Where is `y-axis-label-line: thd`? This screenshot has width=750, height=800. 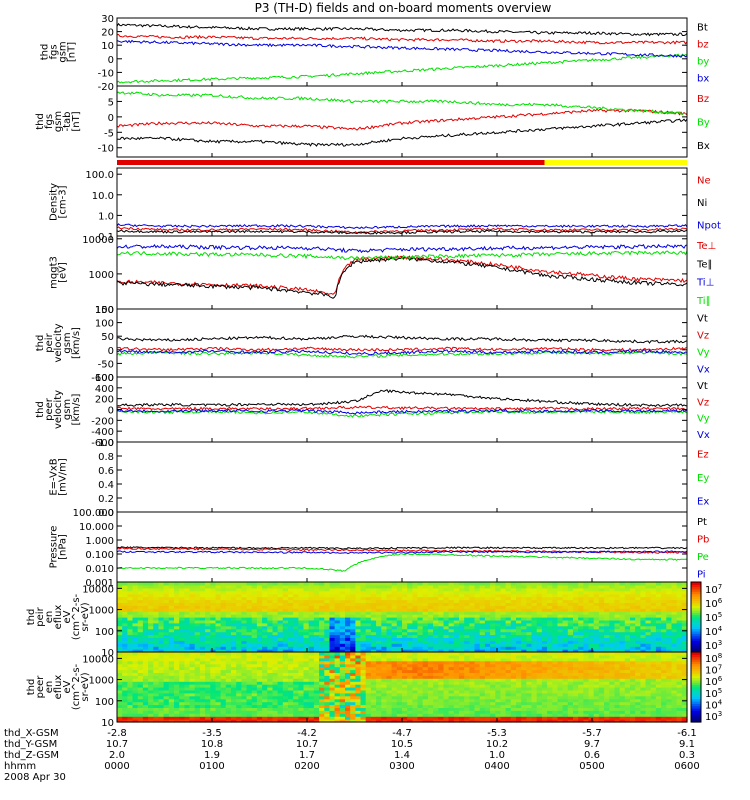 y-axis-label-line: thd is located at coordinates (40, 121).